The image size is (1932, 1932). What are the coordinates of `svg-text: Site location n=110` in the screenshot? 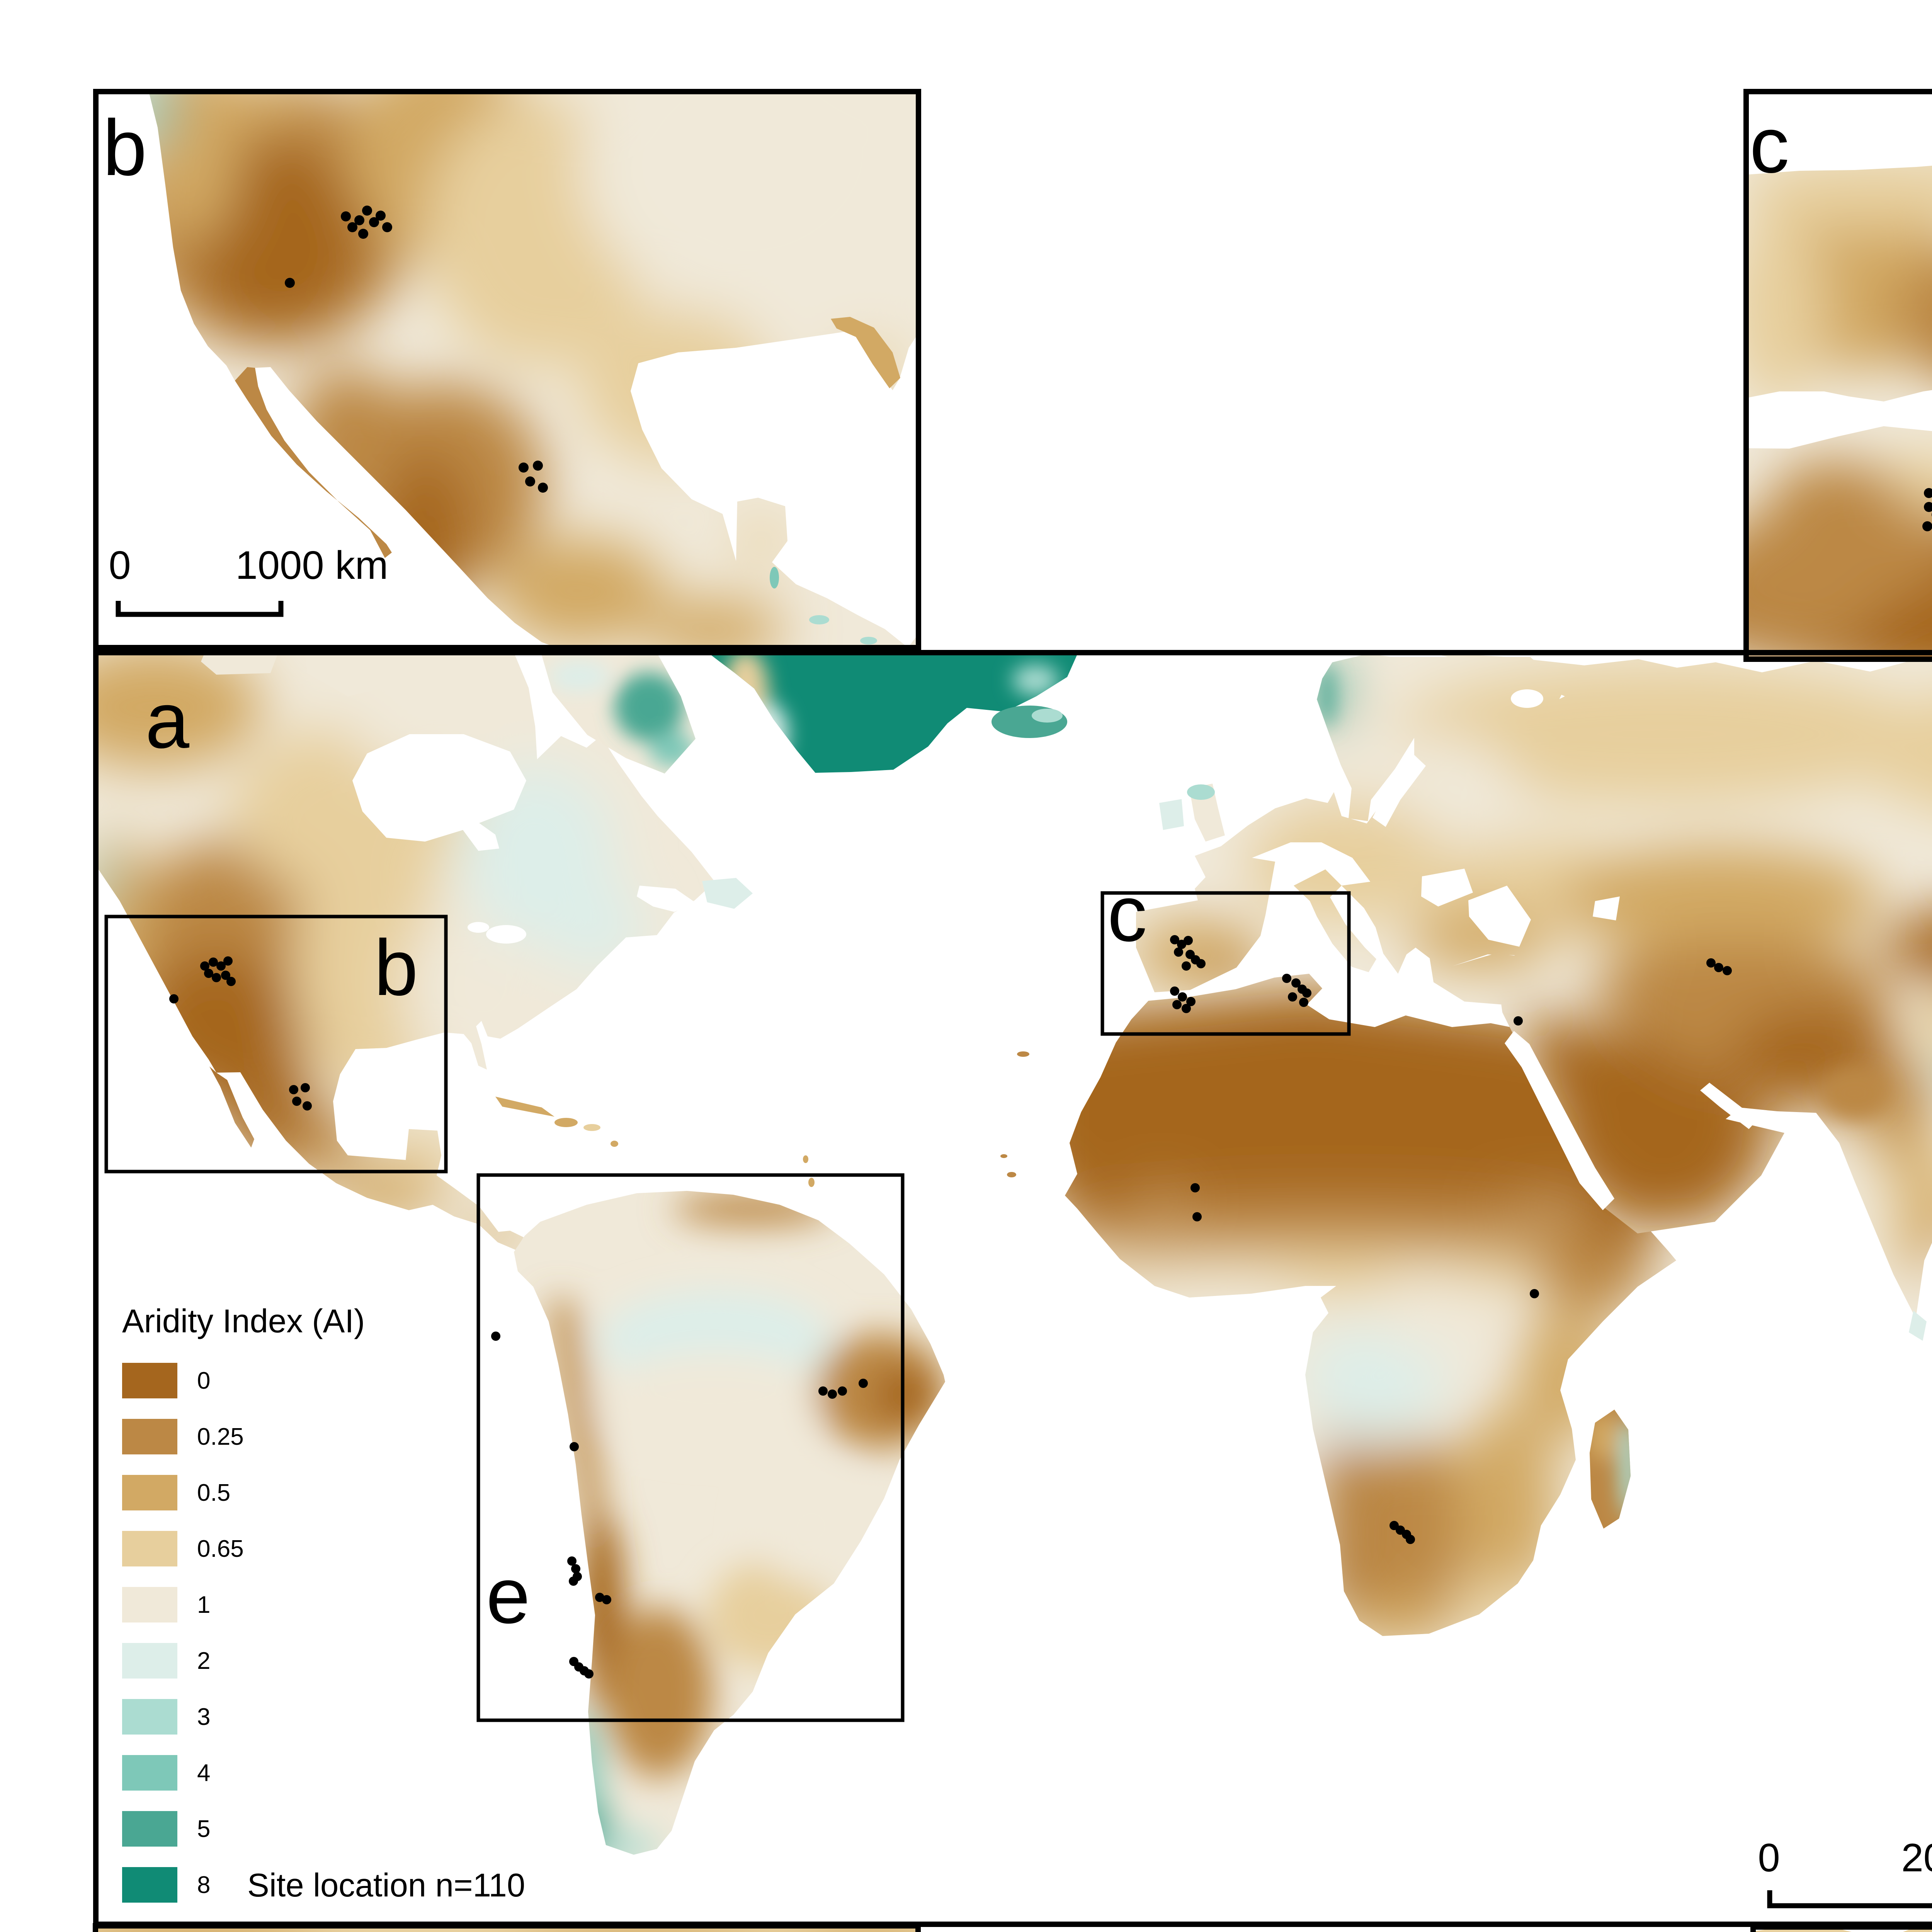 It's located at (386, 1885).